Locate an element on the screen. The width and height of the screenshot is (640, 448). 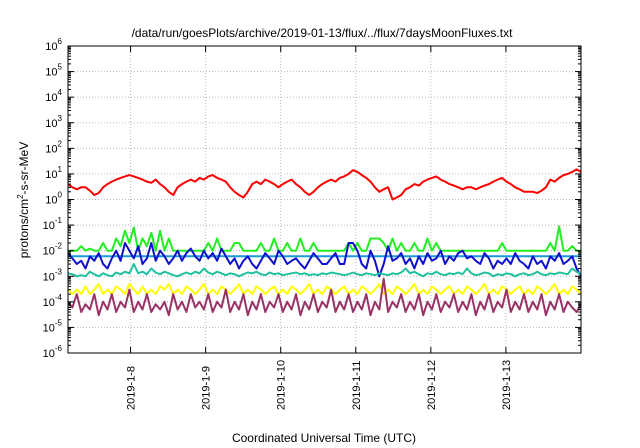
y-axis-label: protons/cm2-s-sr-MeV is located at coordinates (23, 200).